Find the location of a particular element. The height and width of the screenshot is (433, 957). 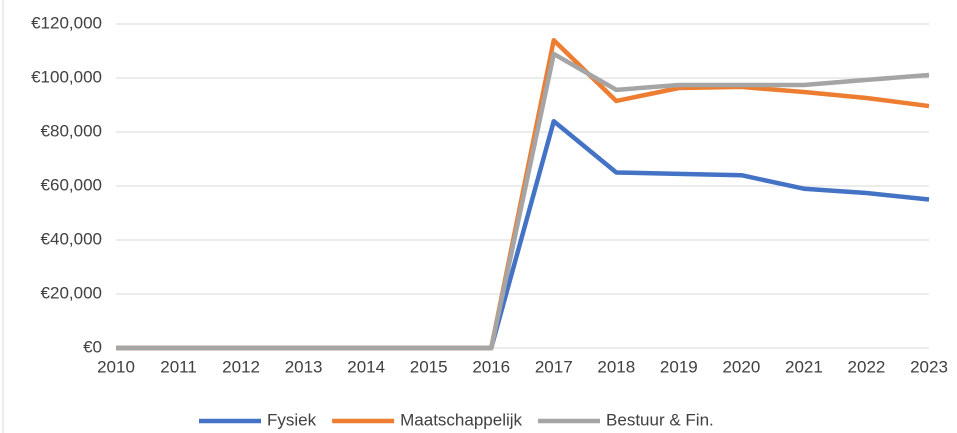

legend-label: Bestuur & Fin. is located at coordinates (660, 419).